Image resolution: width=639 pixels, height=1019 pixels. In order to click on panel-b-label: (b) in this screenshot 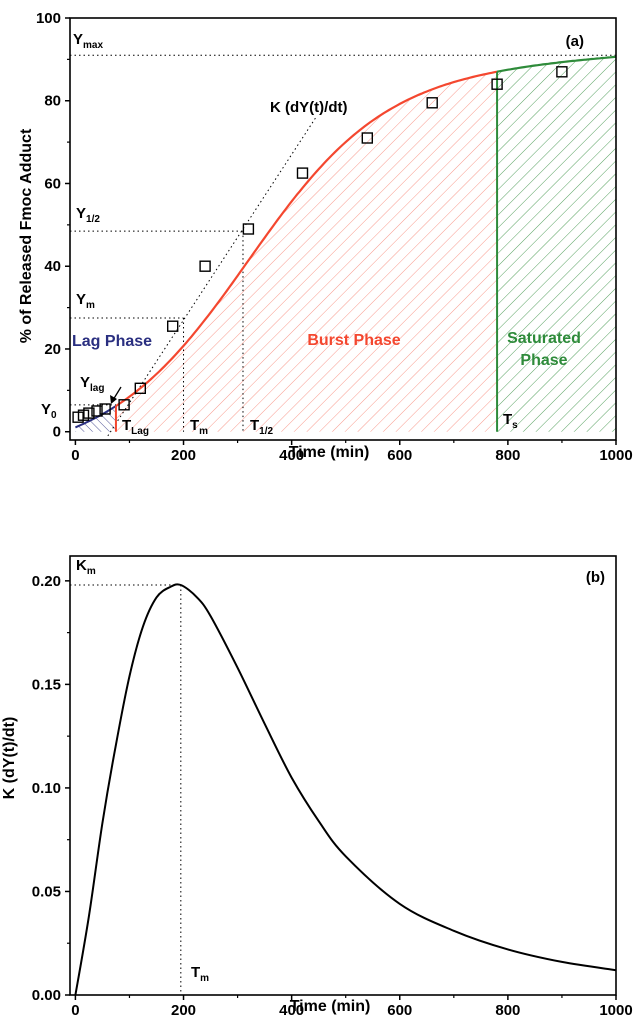, I will do `click(595, 577)`.